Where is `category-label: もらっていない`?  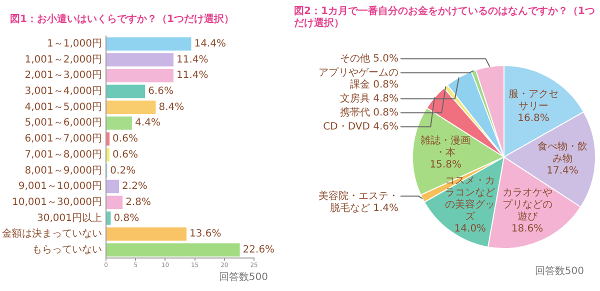 category-label: もらっていない is located at coordinates (67, 250).